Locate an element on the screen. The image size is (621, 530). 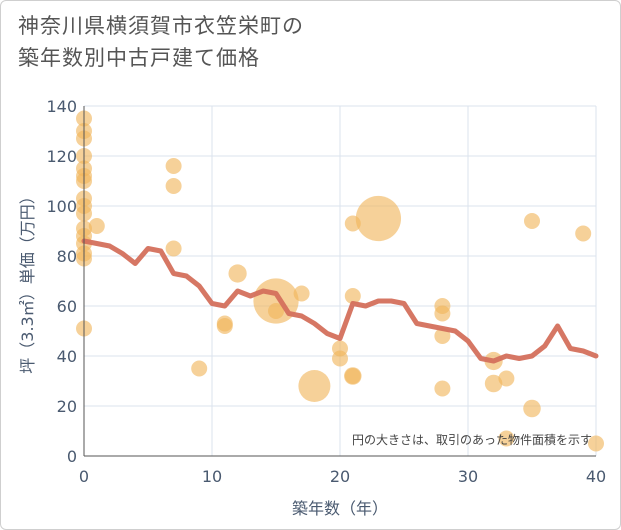
y-tick-label: 100 is located at coordinates (61, 206).